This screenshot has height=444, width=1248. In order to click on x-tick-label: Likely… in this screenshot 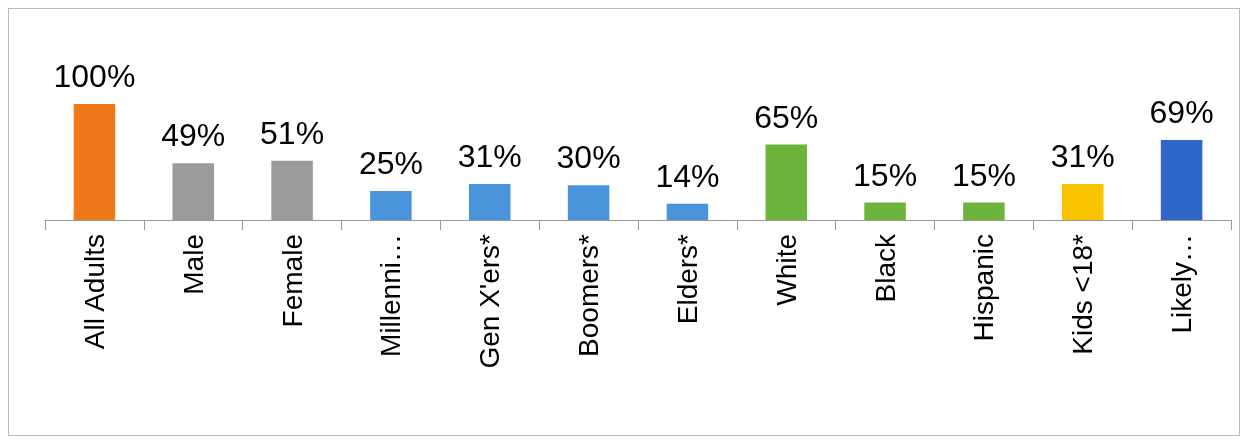, I will do `click(1182, 284)`.